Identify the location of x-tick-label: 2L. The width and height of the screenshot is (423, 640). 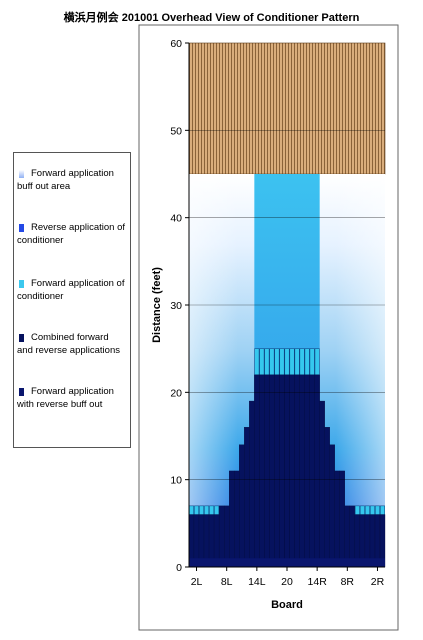
(197, 582).